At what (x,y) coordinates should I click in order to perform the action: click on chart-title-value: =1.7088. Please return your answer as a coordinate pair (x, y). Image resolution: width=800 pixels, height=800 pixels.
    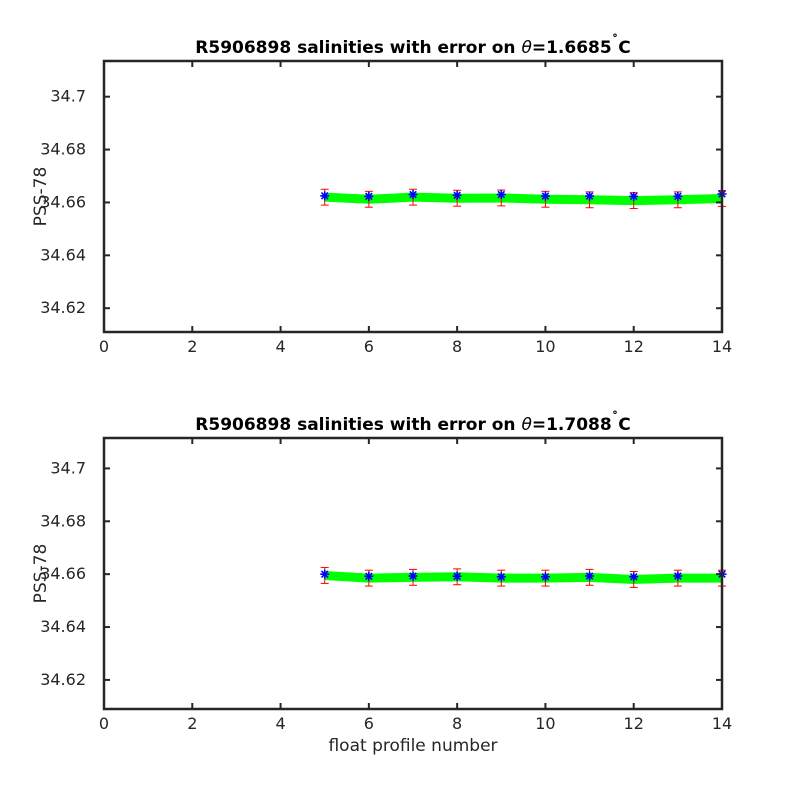
    Looking at the image, I should click on (572, 425).